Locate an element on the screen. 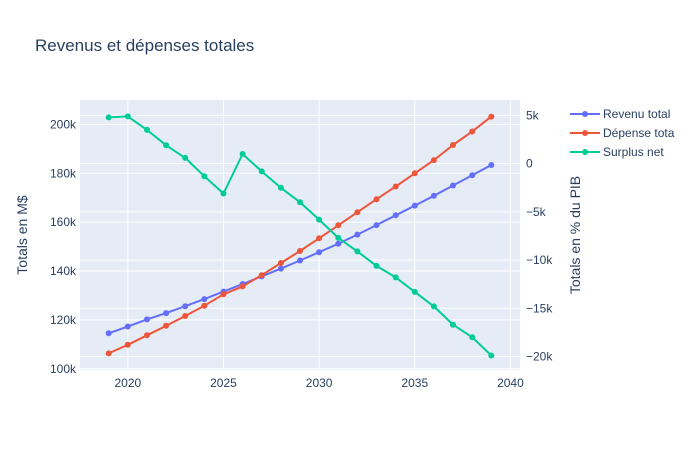  y2-axis-title: Totals en % du PIB is located at coordinates (575, 235).